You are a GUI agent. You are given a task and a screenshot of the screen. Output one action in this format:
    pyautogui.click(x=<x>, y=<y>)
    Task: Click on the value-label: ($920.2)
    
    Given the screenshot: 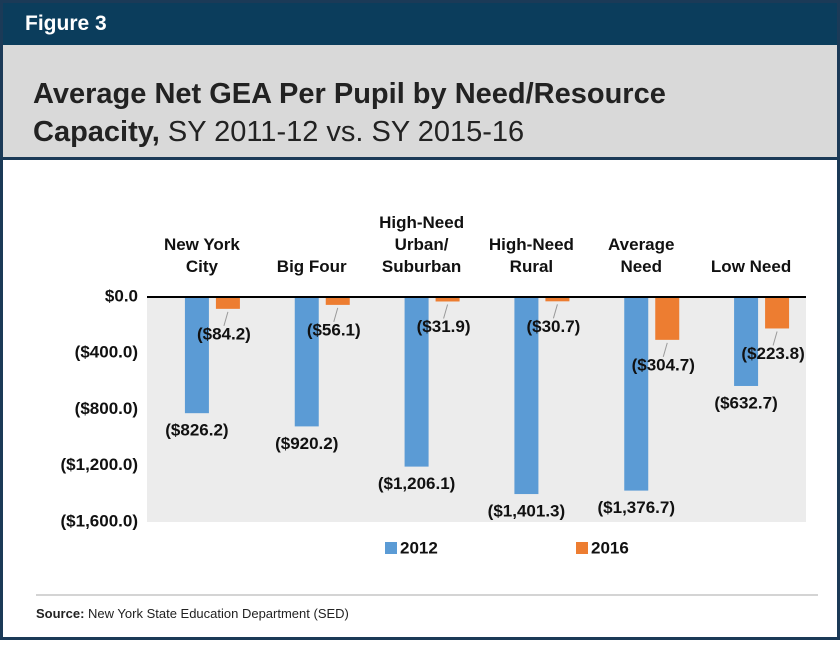 What is the action you would take?
    pyautogui.click(x=306, y=443)
    